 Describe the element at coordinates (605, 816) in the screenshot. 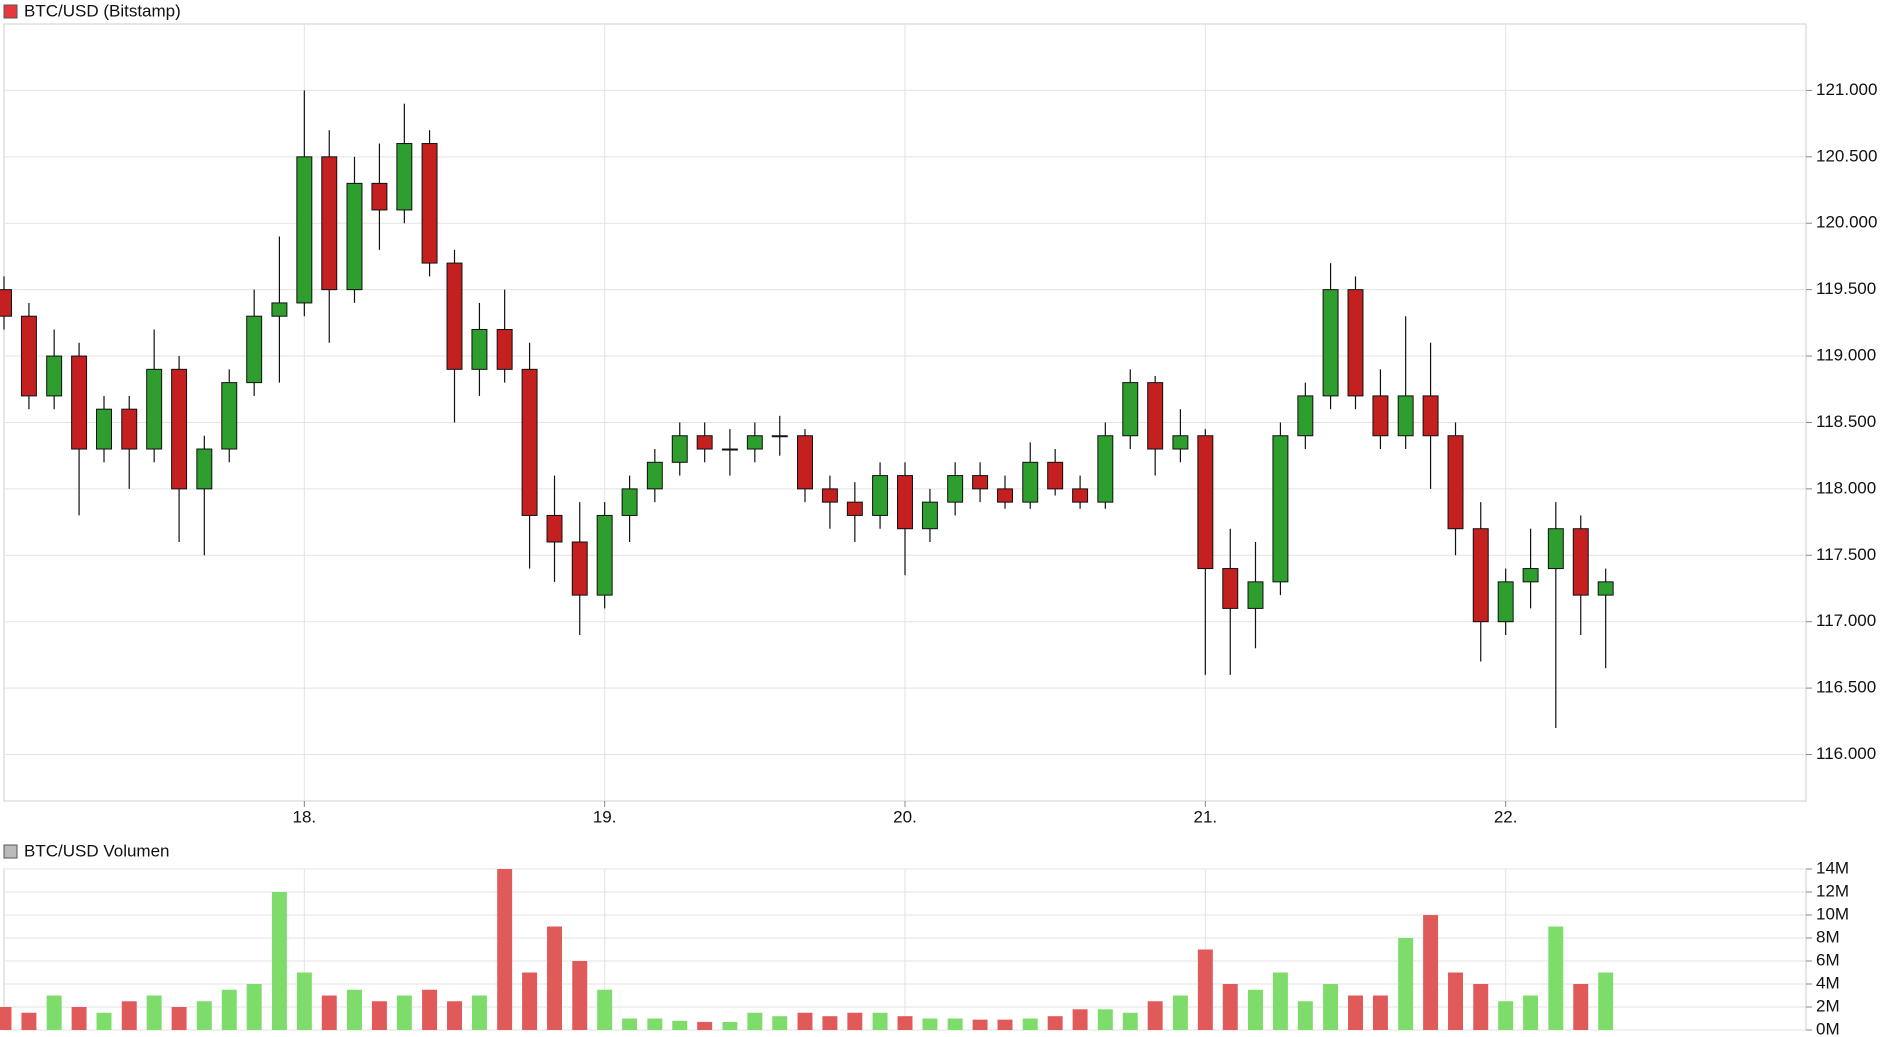

I see `x-tick-label: 19.` at that location.